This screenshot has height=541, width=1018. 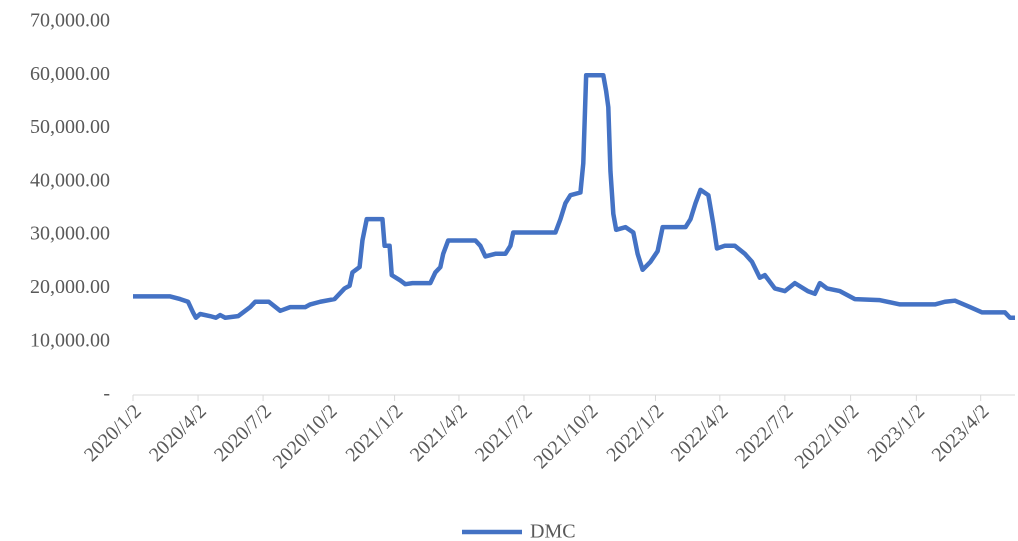 I want to click on x-tick-label: 2022/4/2, so click(x=700, y=433).